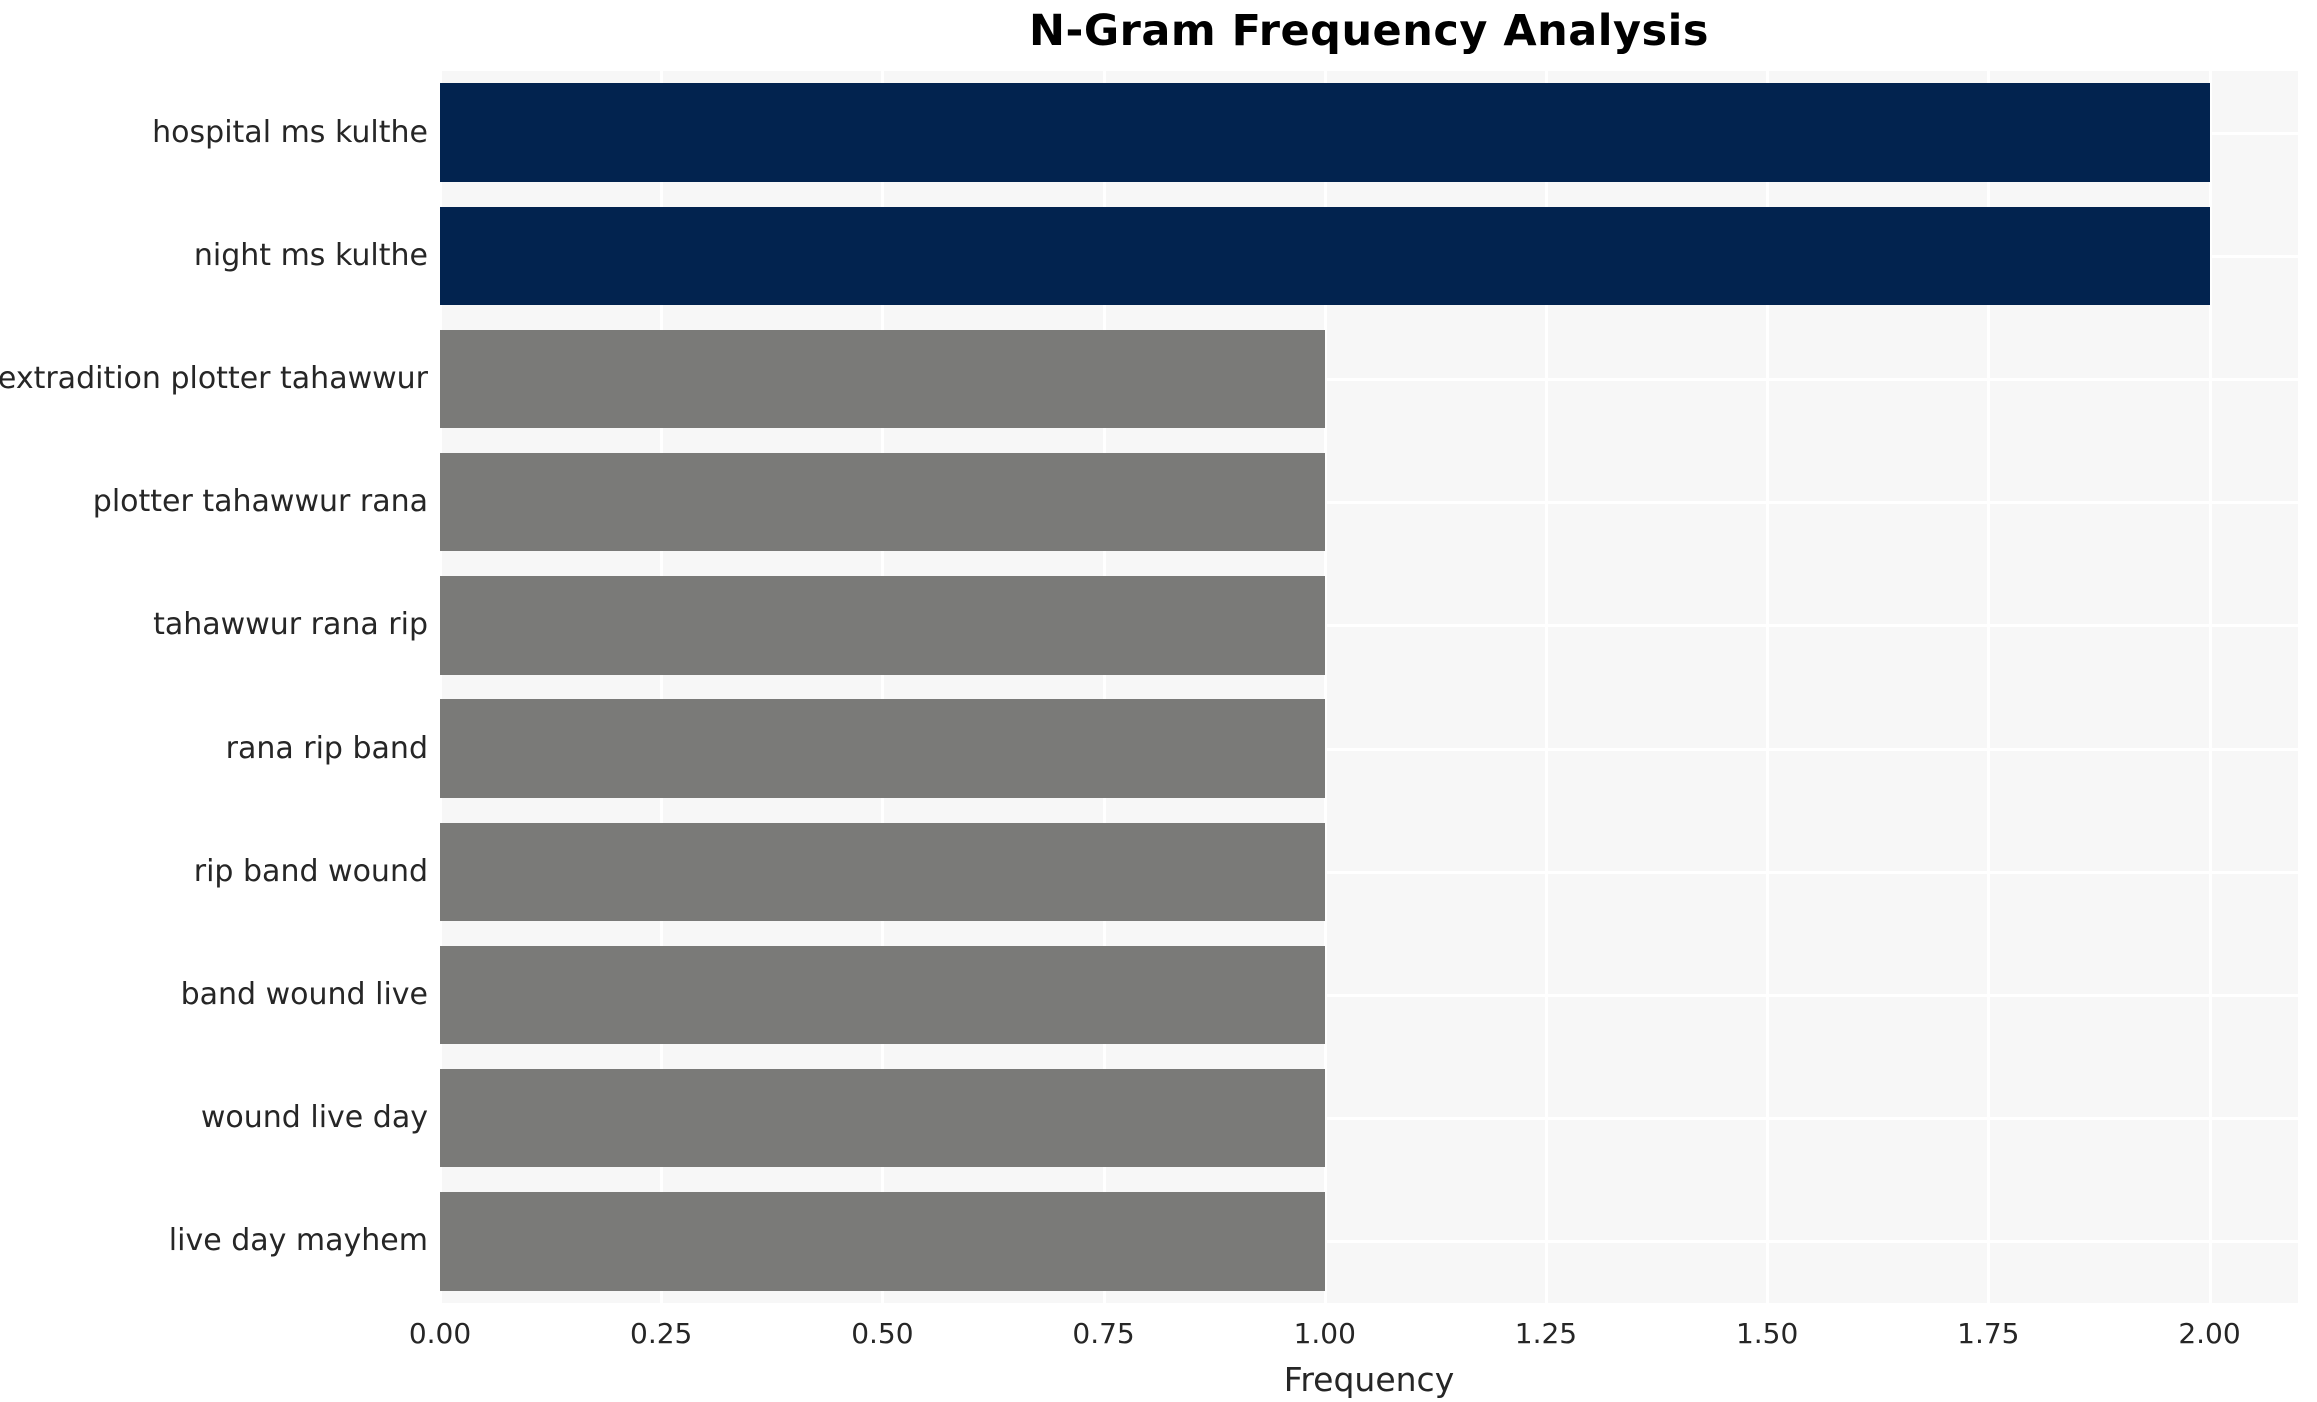 The image size is (2317, 1402). What do you see at coordinates (440, 687) in the screenshot?
I see `vertical-gridline-0.00` at bounding box center [440, 687].